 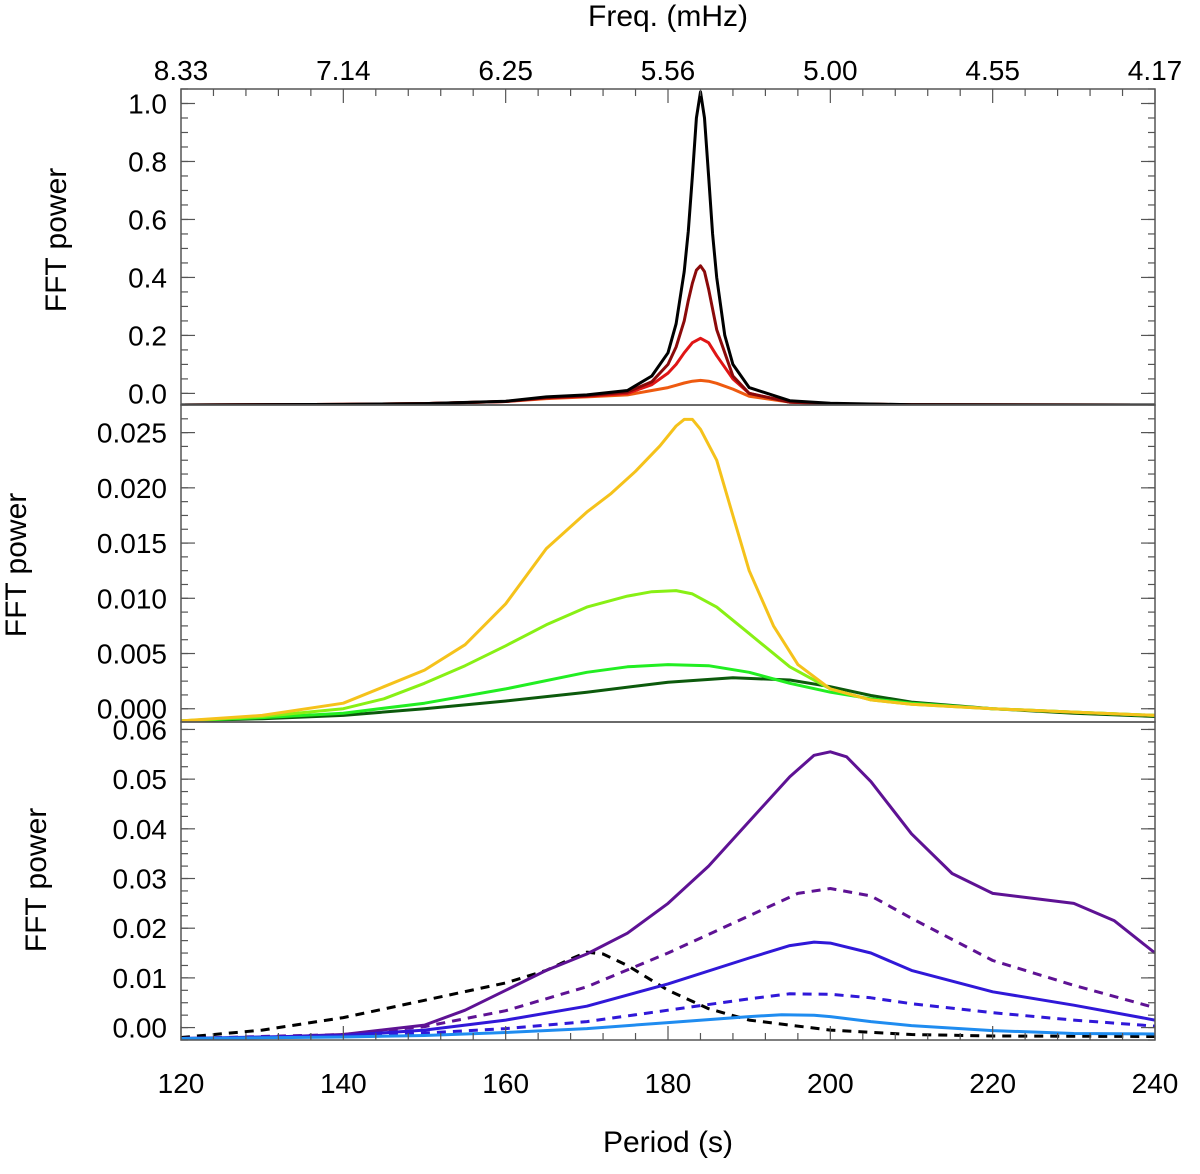 I want to click on ytick-label-bottom: 0.03, so click(x=140, y=879).